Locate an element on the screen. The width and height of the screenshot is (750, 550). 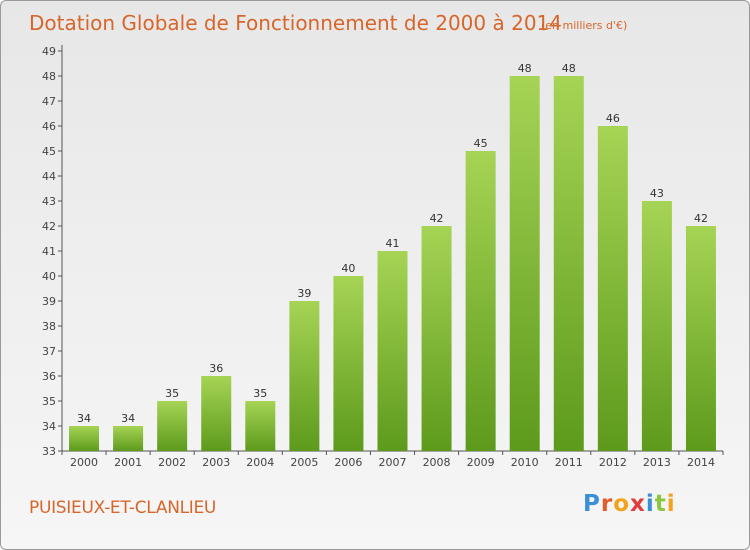
y-tick-label: 47 is located at coordinates (49, 101).